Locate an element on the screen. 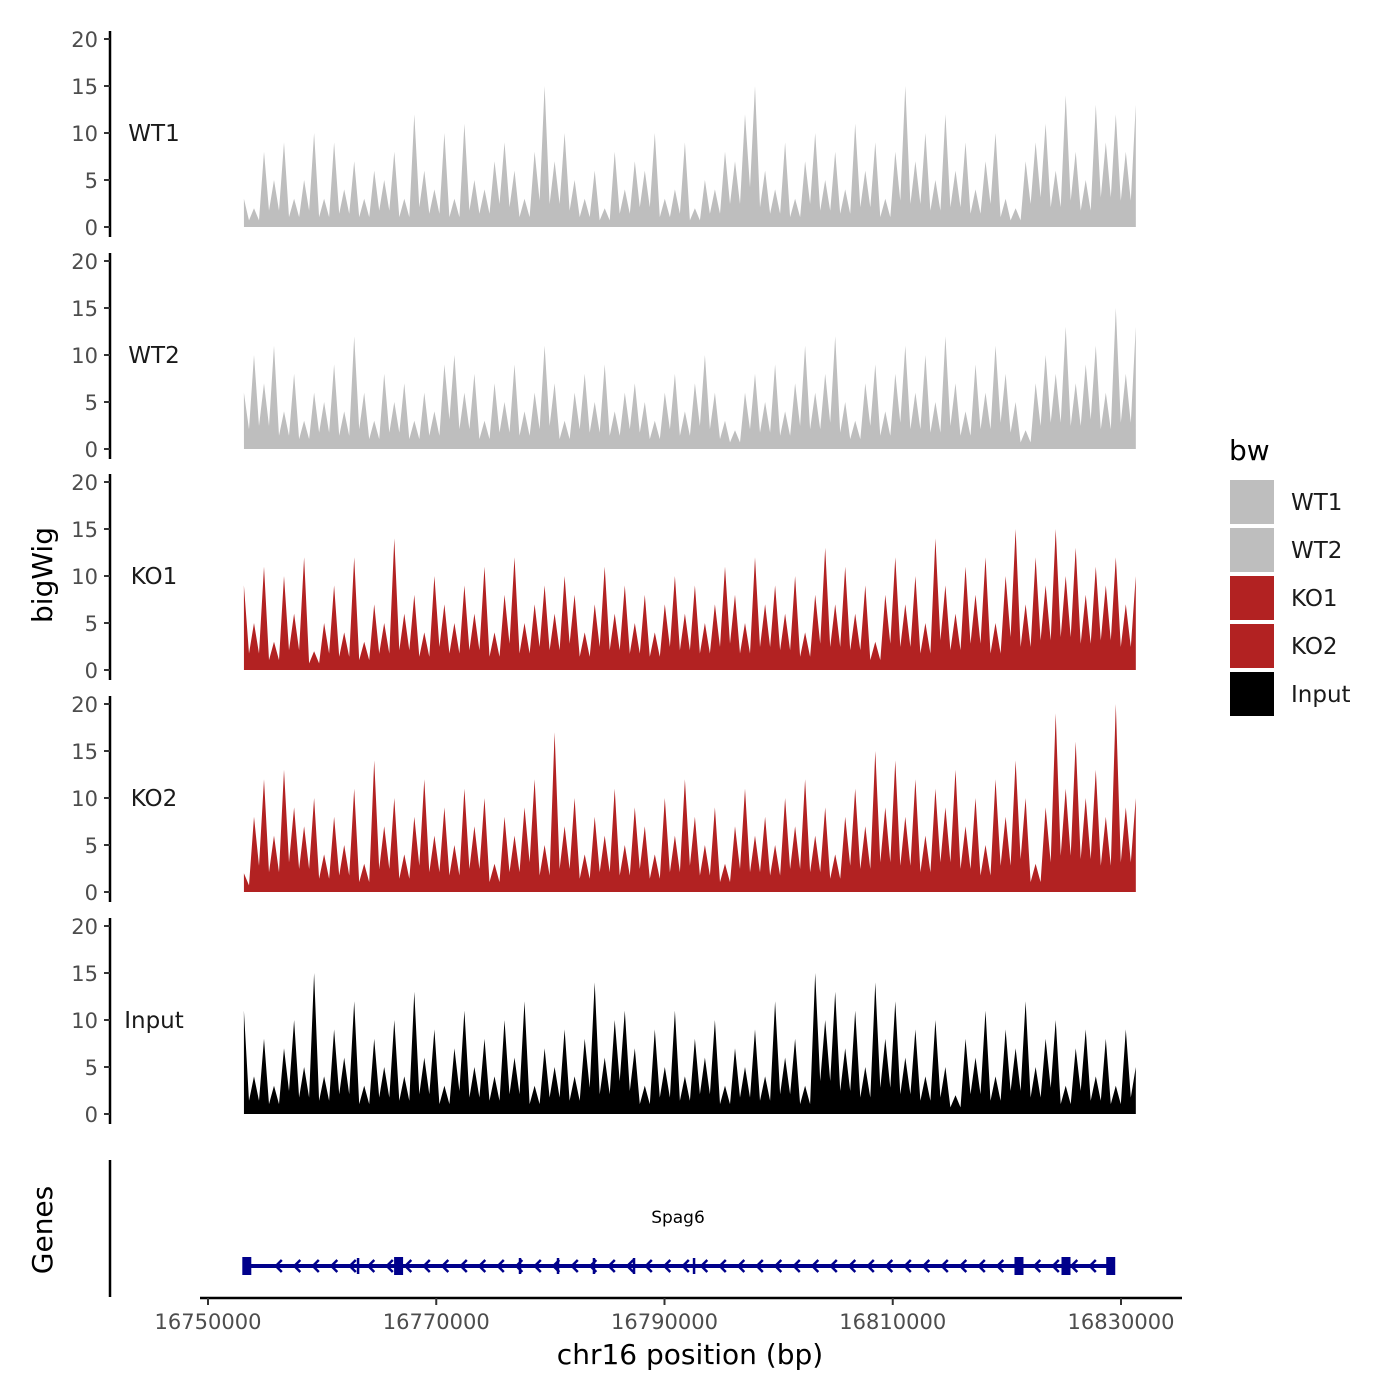 The height and width of the screenshot is (1400, 1400). x-tick-label: 16770000 is located at coordinates (436, 1322).